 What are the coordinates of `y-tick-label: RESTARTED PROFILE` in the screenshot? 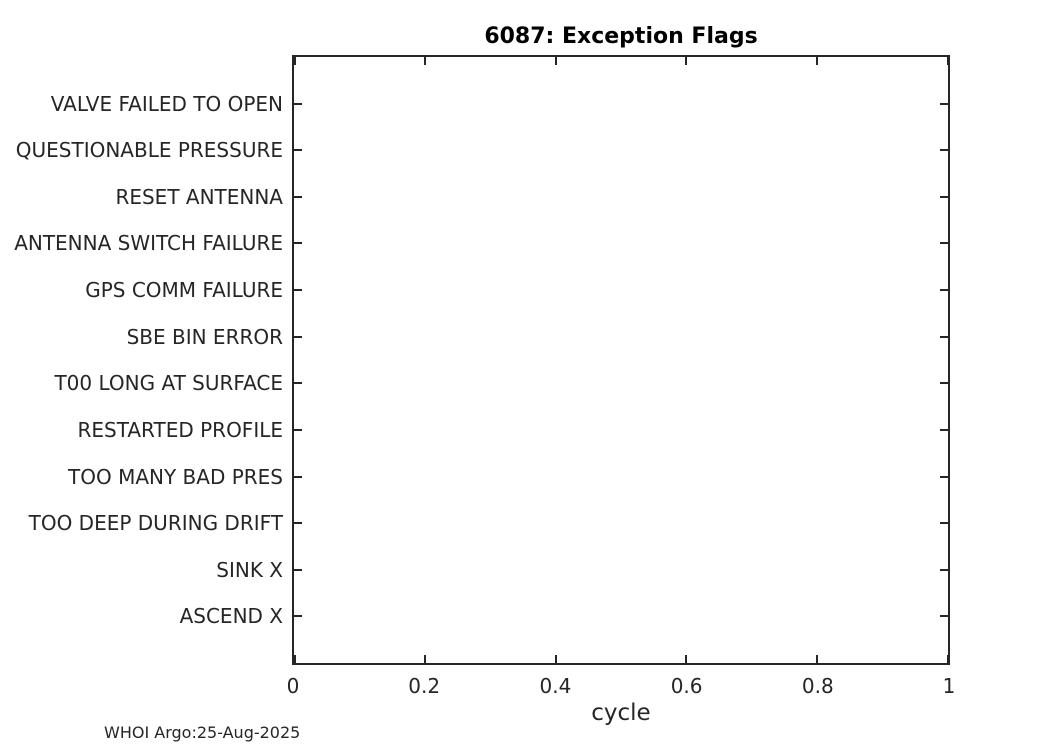 It's located at (180, 429).